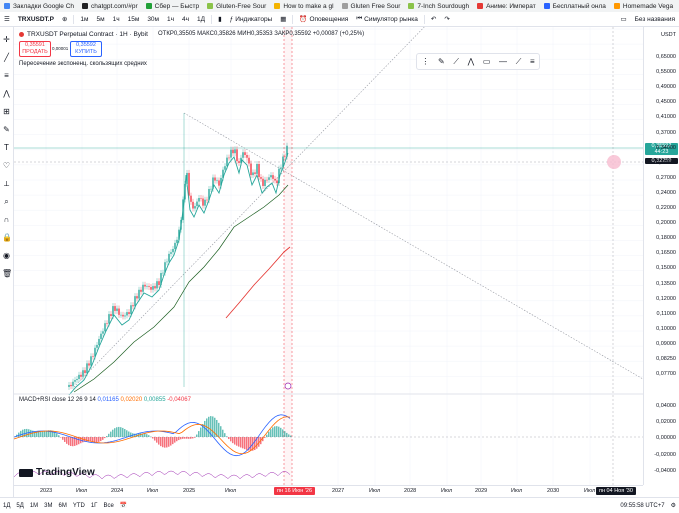 The width and height of the screenshot is (679, 513). I want to click on range-button: 5Д, so click(19, 506).